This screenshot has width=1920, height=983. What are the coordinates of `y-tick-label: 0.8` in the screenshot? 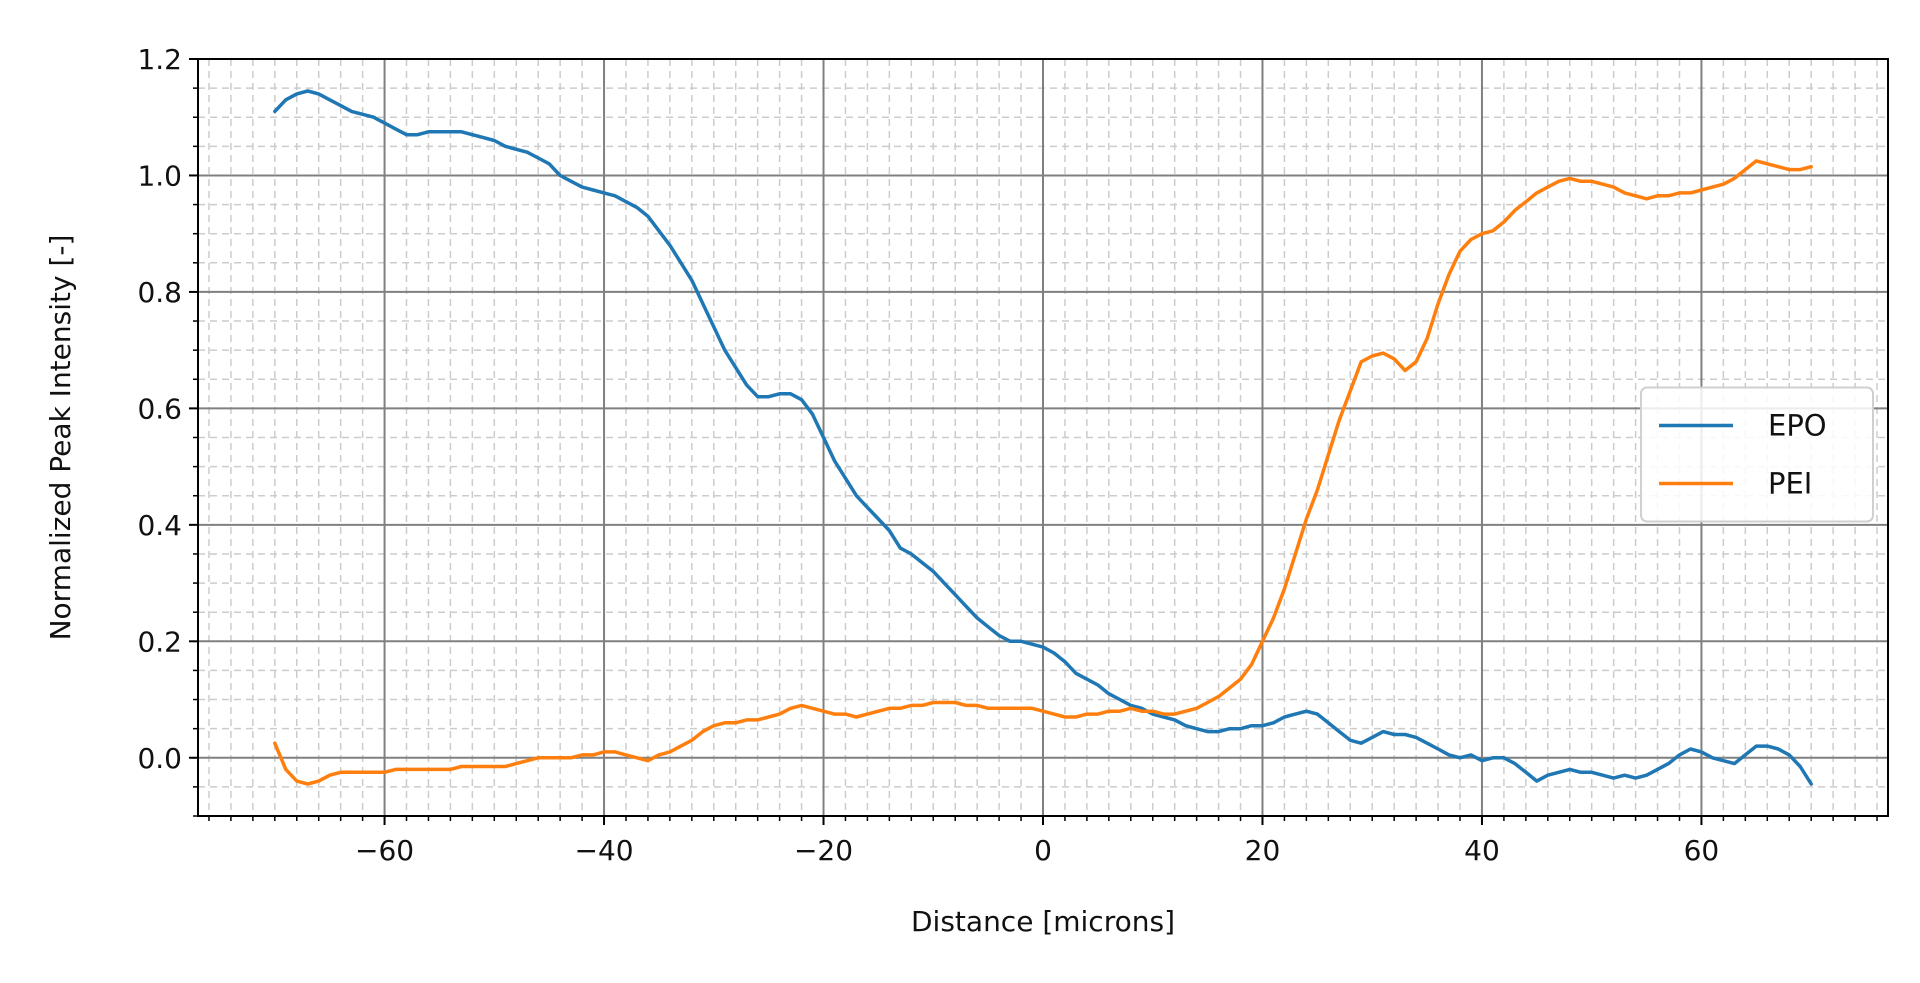 It's located at (159, 292).